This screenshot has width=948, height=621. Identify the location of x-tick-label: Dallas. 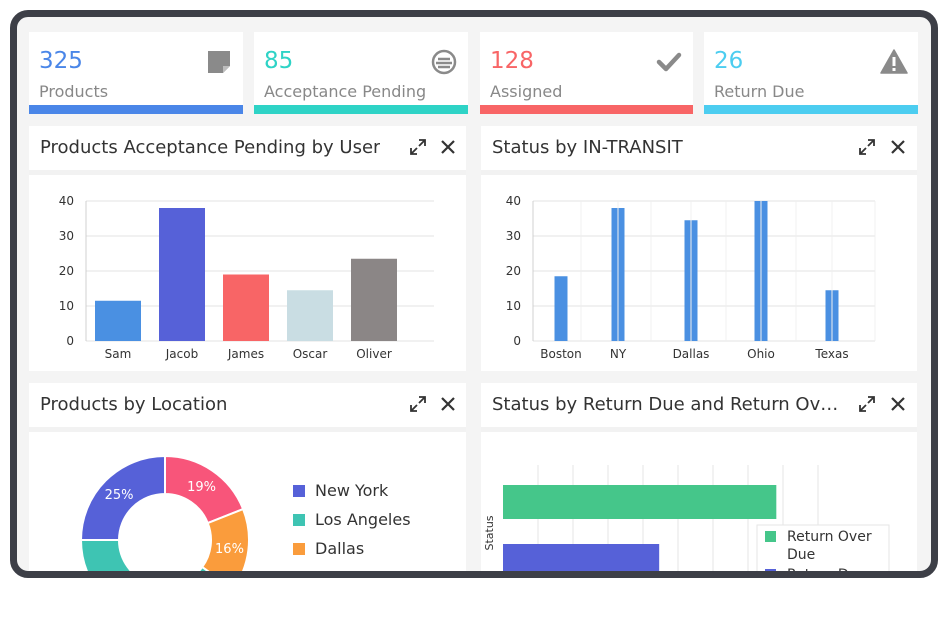
(691, 354).